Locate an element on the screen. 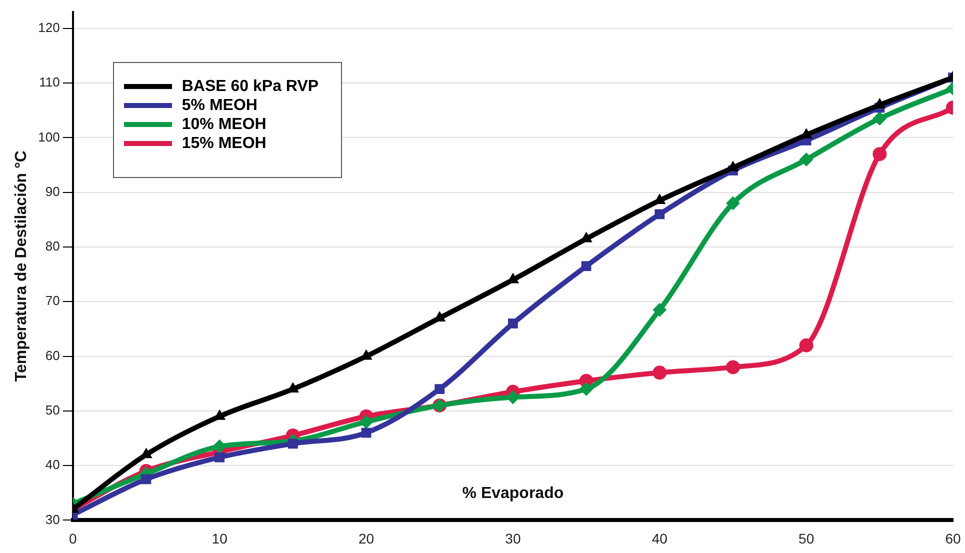 The image size is (965, 553). x-tick-label: 30 is located at coordinates (513, 538).